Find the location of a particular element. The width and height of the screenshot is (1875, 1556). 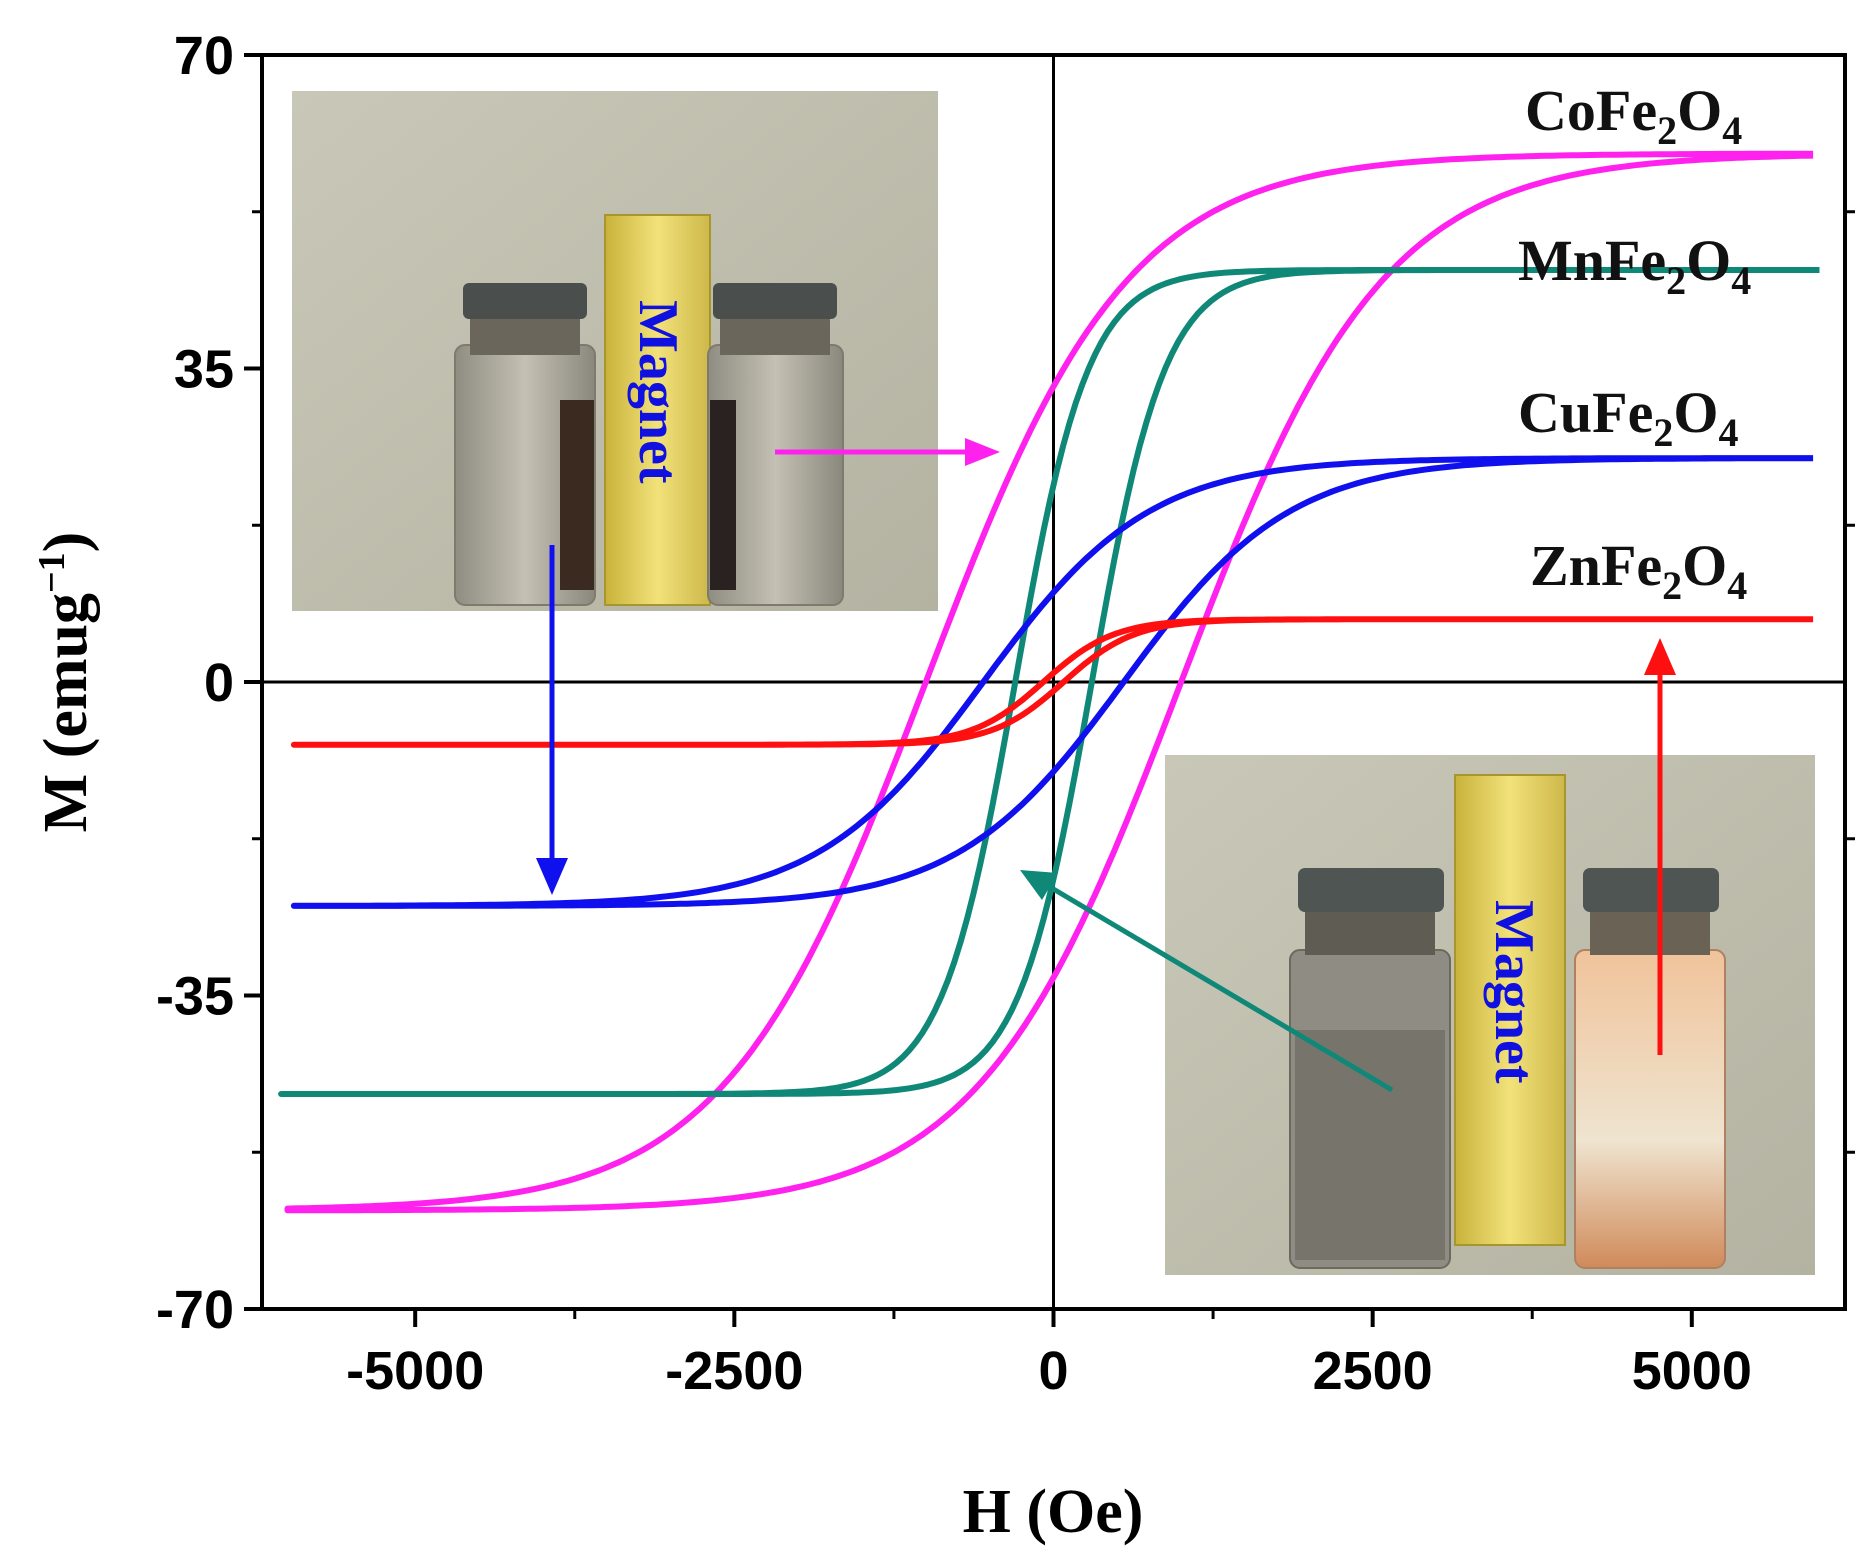

y-tick-label: 70 is located at coordinates (204, 56).